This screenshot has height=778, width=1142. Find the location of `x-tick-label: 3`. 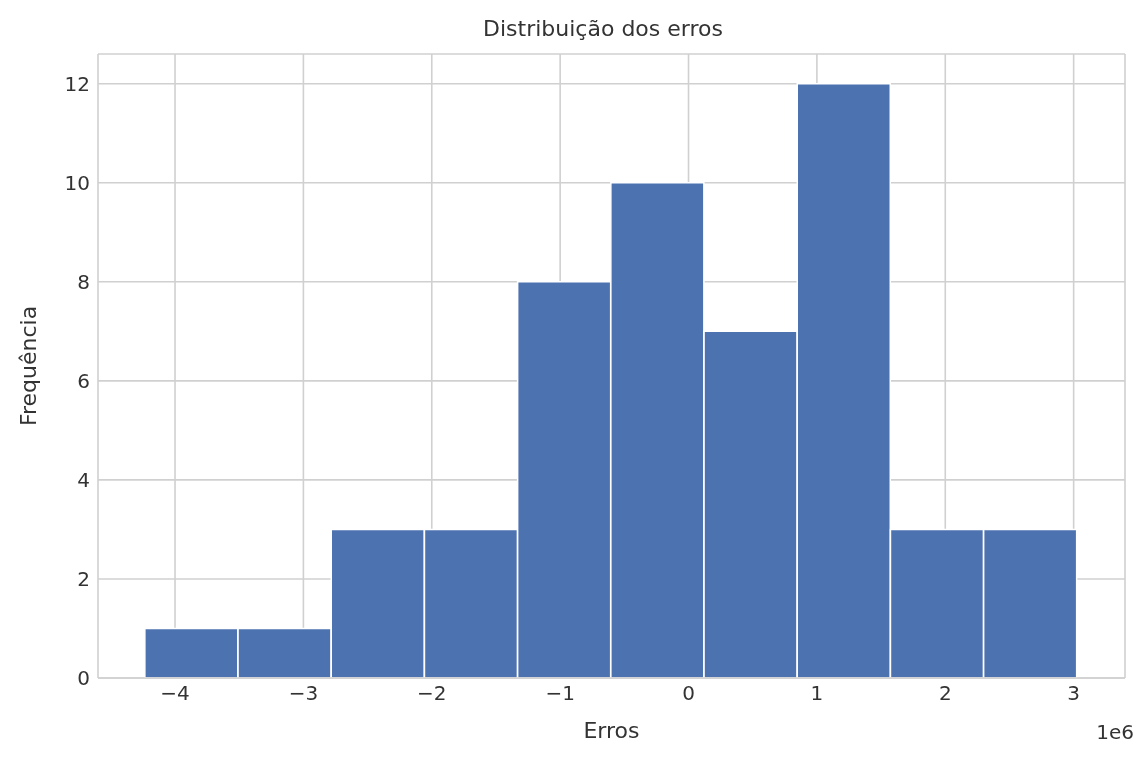

x-tick-label: 3 is located at coordinates (1074, 693).